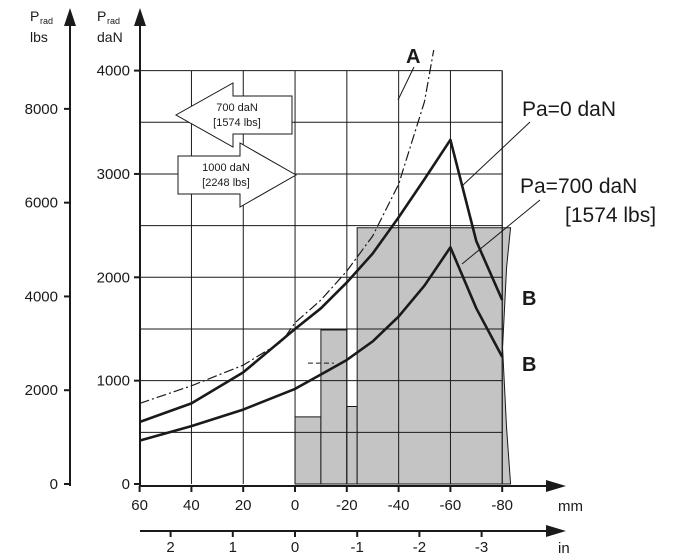 The image size is (697, 556). Describe the element at coordinates (570, 506) in the screenshot. I see `mm-axis-unit: mm` at that location.